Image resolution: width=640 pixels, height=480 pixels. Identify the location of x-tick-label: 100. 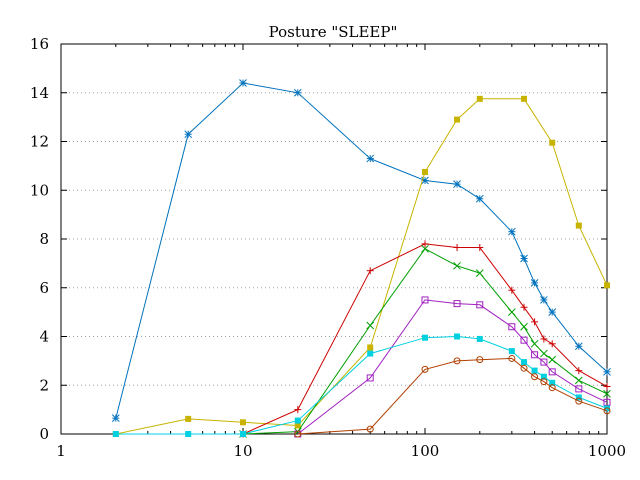
(425, 451).